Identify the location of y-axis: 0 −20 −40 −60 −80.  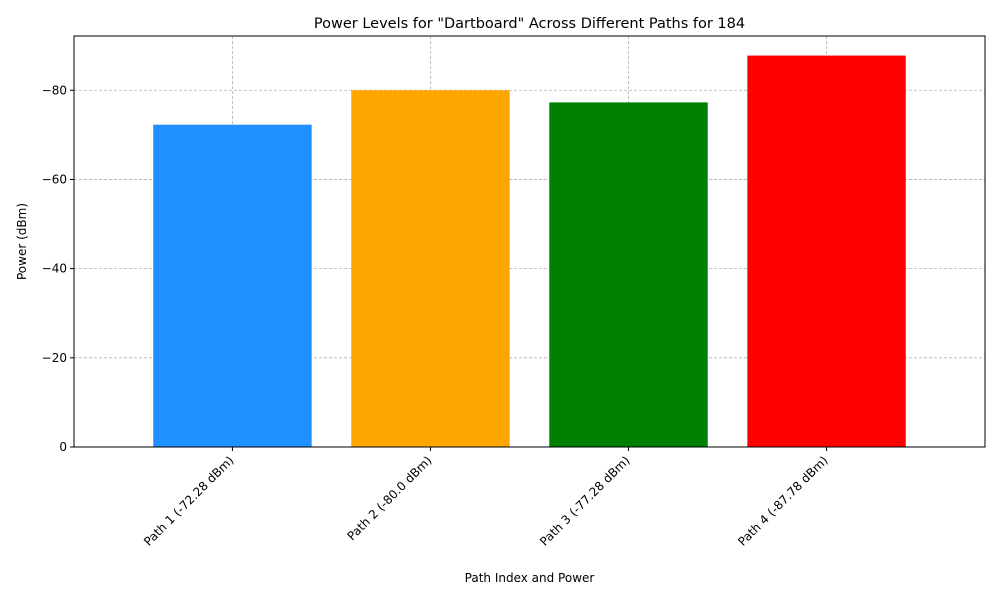
(58, 268).